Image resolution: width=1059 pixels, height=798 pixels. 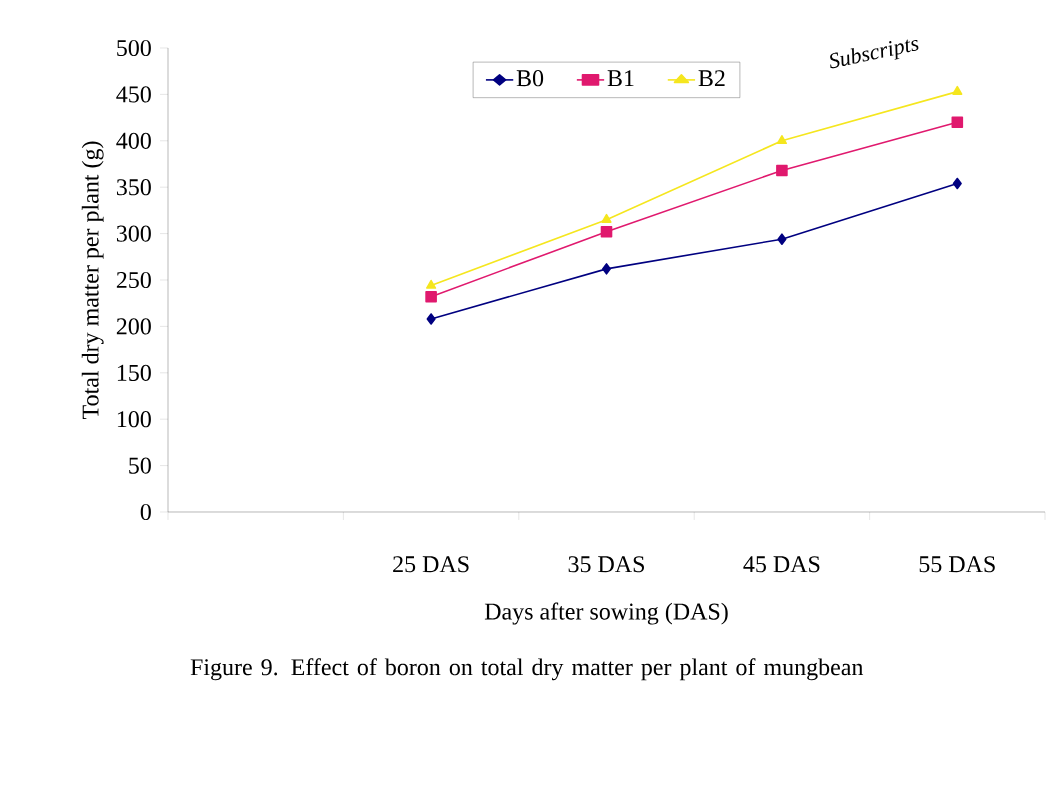 What do you see at coordinates (133, 280) in the screenshot?
I see `y-tick-label: 250` at bounding box center [133, 280].